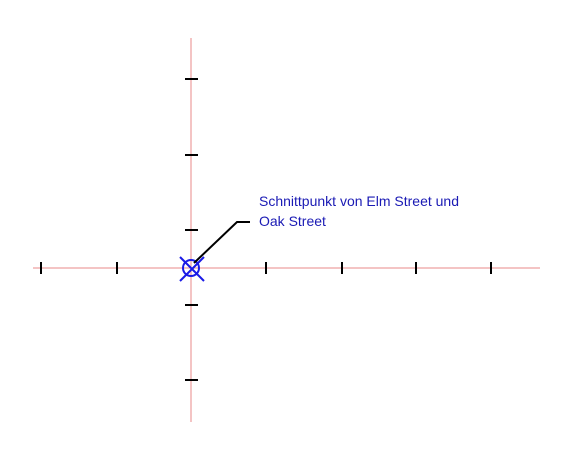  What do you see at coordinates (221, 242) in the screenshot?
I see `annotation-leader-line` at bounding box center [221, 242].